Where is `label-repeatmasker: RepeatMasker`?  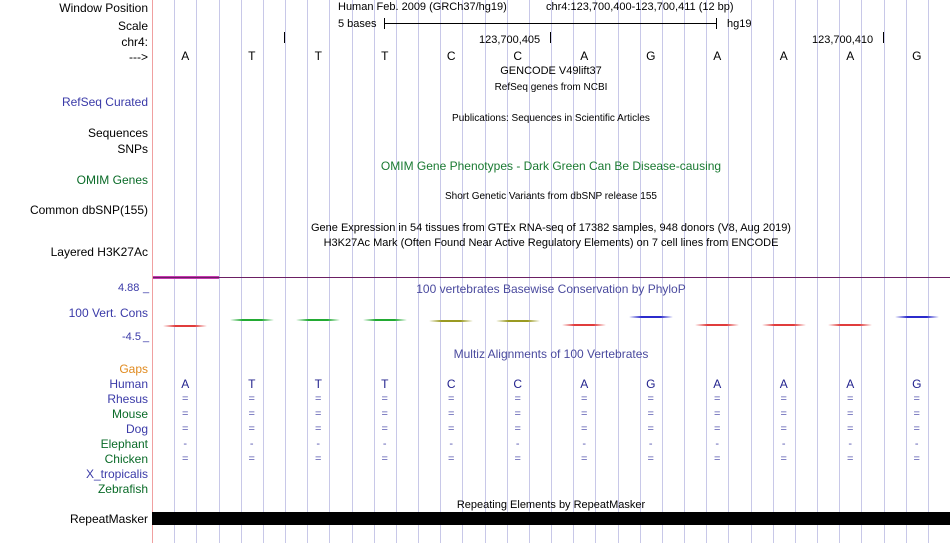 label-repeatmasker: RepeatMasker is located at coordinates (108, 519).